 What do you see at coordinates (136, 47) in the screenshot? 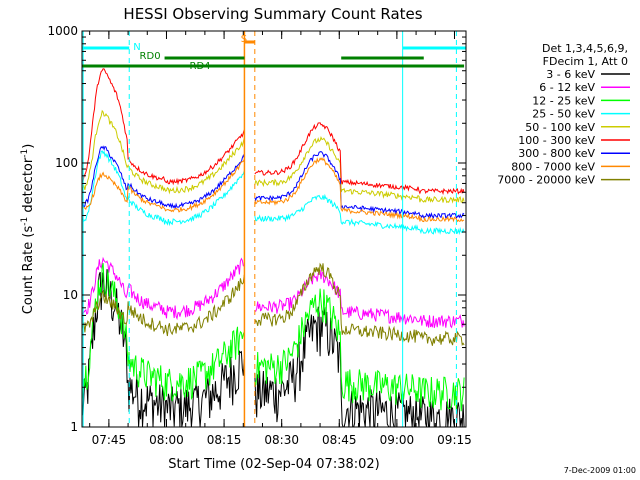
I see `flag-label-night_cyan: N` at bounding box center [136, 47].